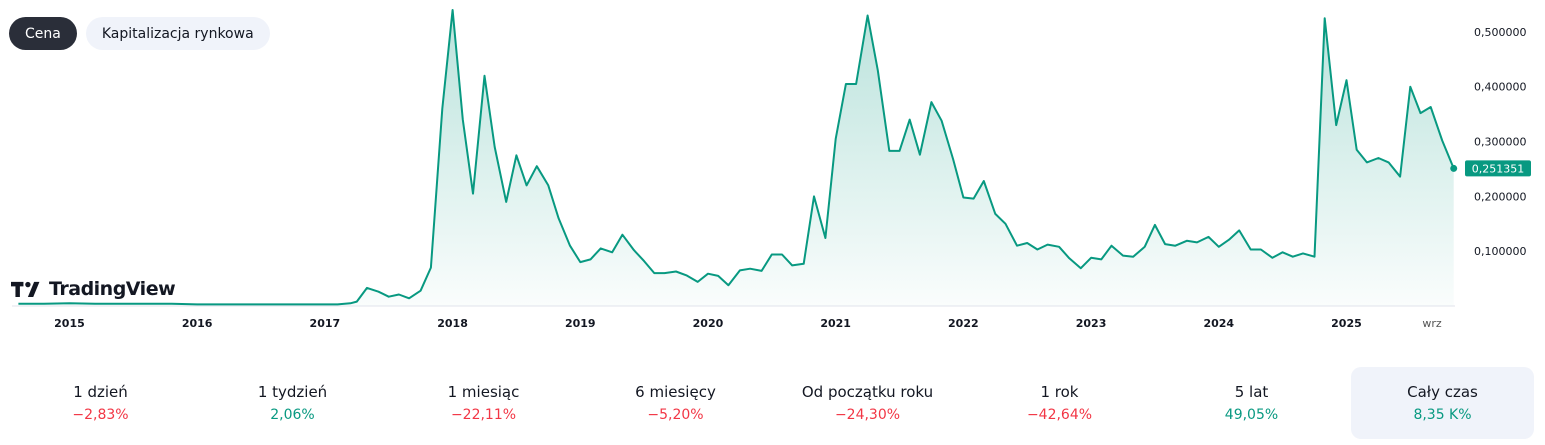  Describe the element at coordinates (1432, 323) in the screenshot. I see `x-tick-label: wrz` at that location.